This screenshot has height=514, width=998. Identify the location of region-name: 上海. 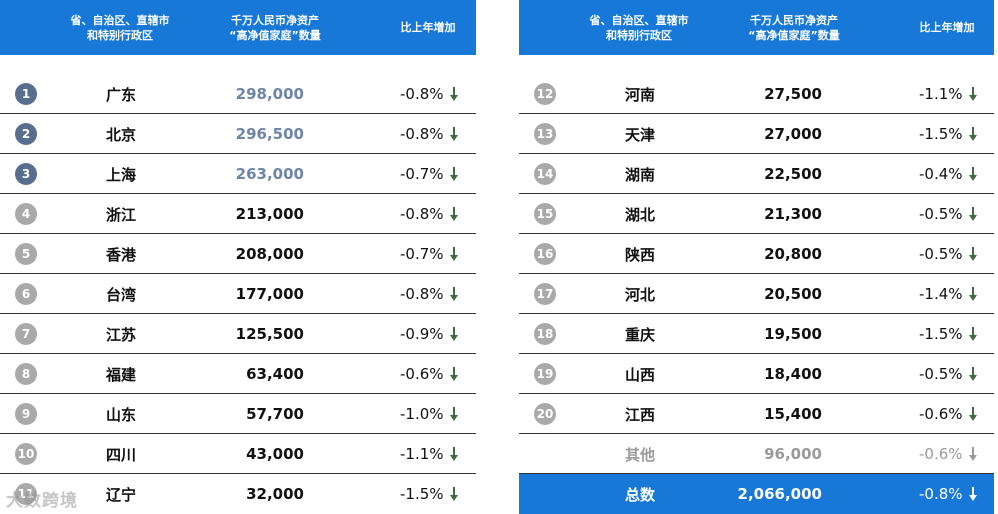
(120, 174).